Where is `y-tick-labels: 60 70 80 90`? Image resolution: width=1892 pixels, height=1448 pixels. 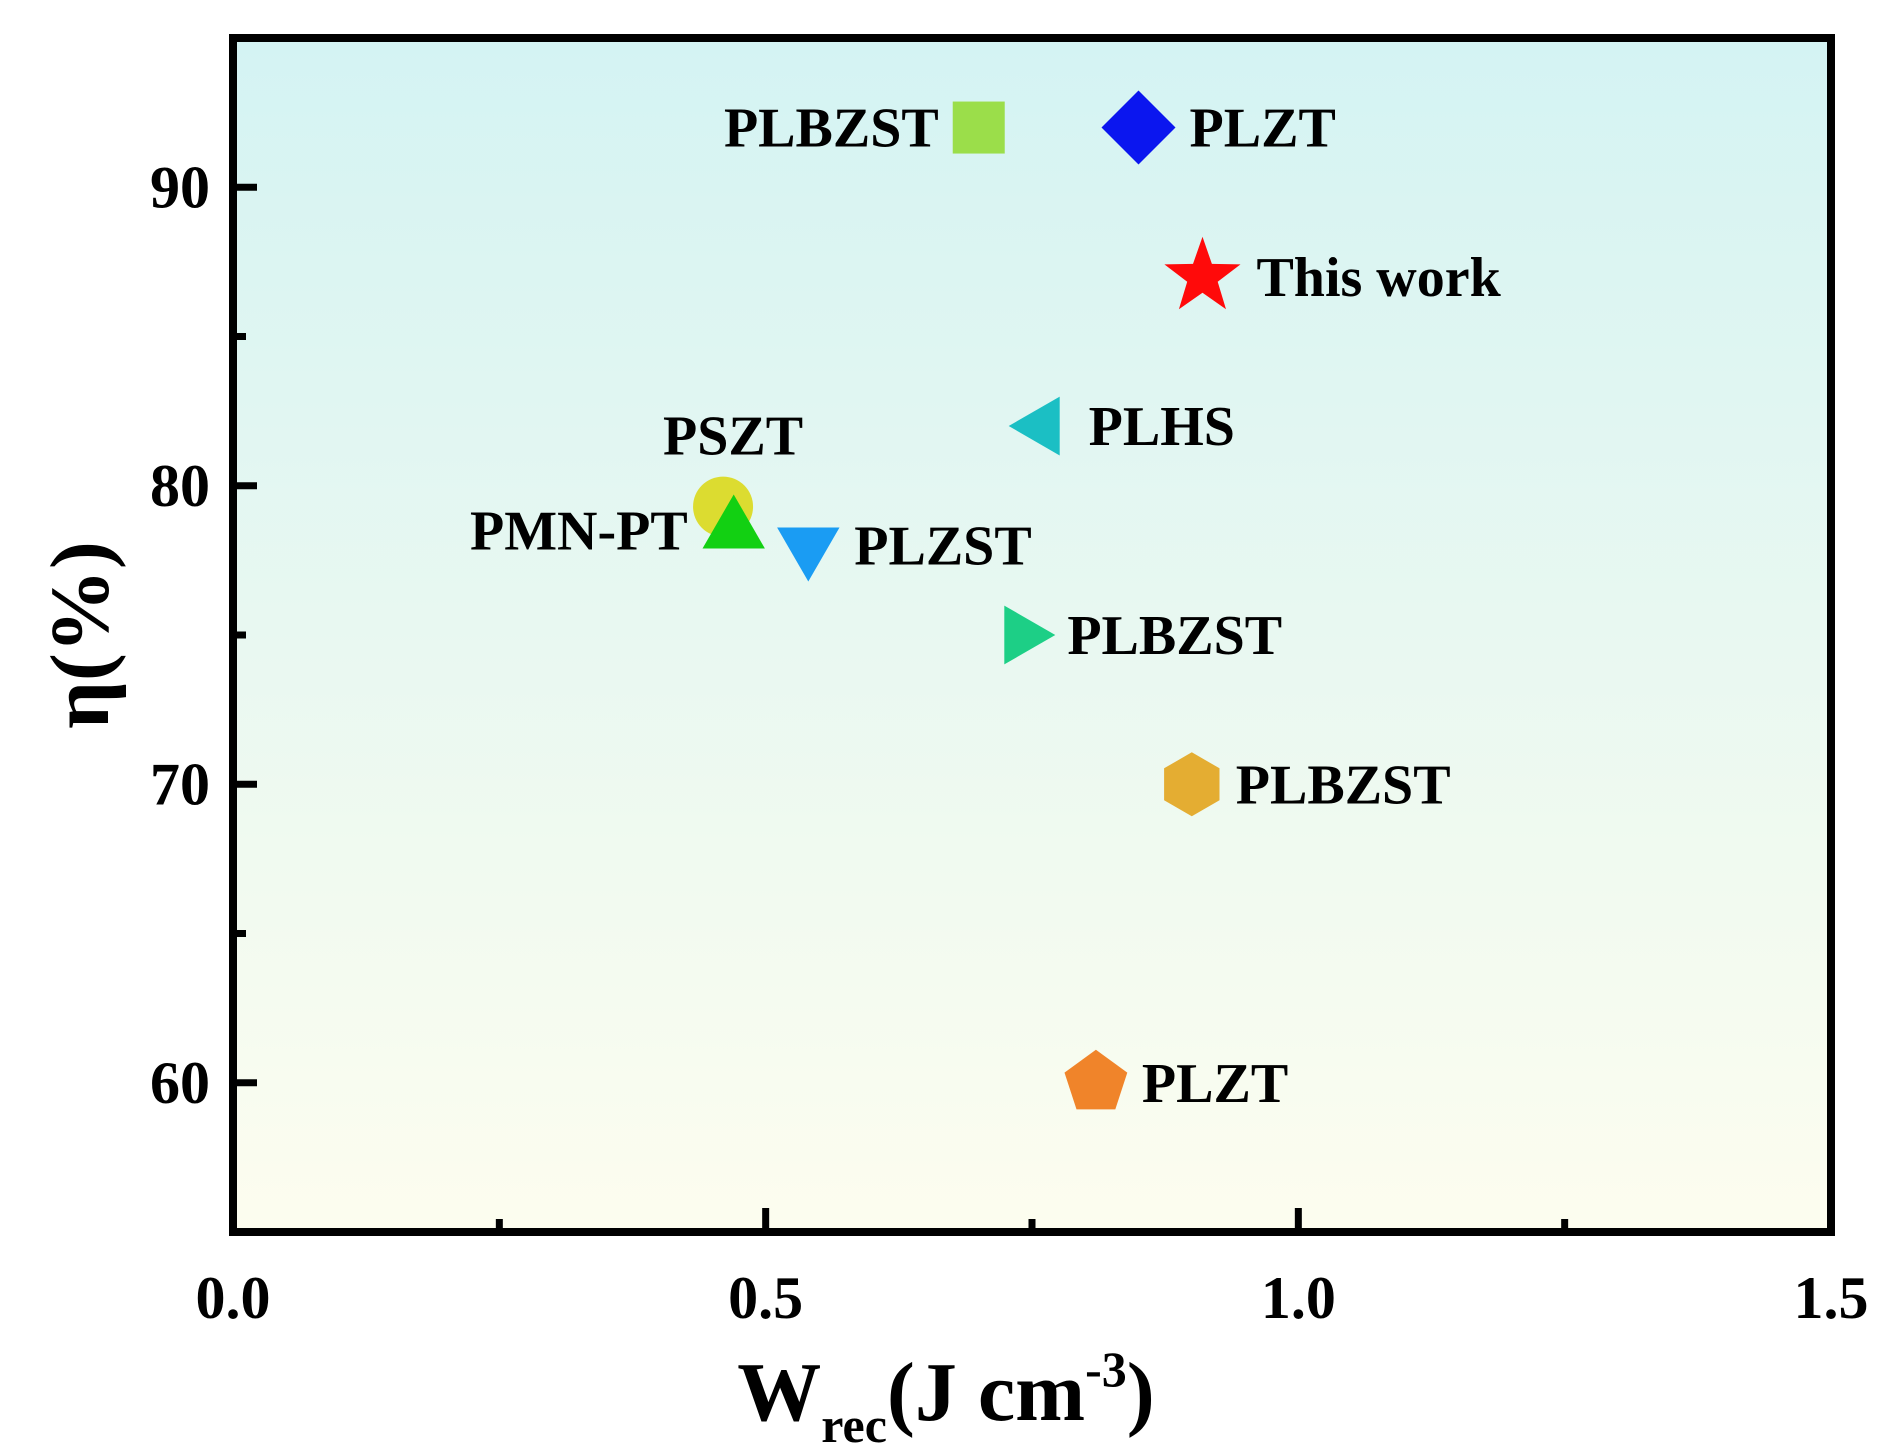 y-tick-labels: 60 70 80 90 is located at coordinates (180, 635).